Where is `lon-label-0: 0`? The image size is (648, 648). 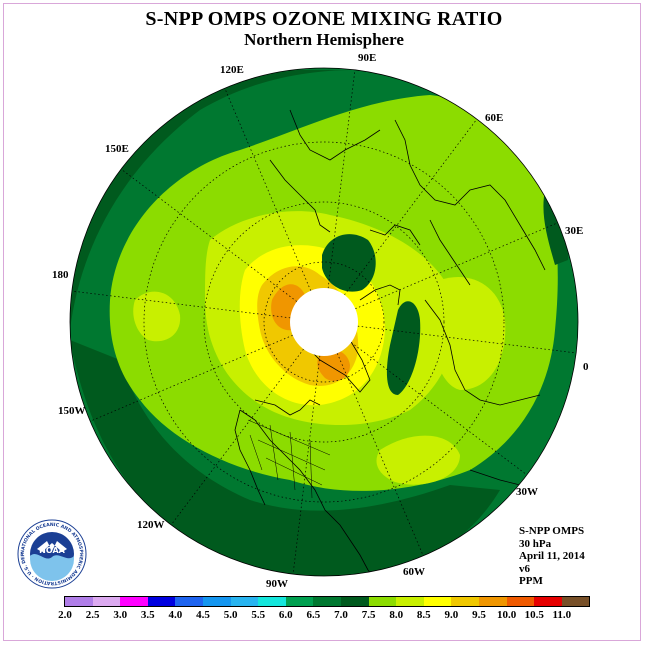
lon-label-0: 0 is located at coordinates (586, 367).